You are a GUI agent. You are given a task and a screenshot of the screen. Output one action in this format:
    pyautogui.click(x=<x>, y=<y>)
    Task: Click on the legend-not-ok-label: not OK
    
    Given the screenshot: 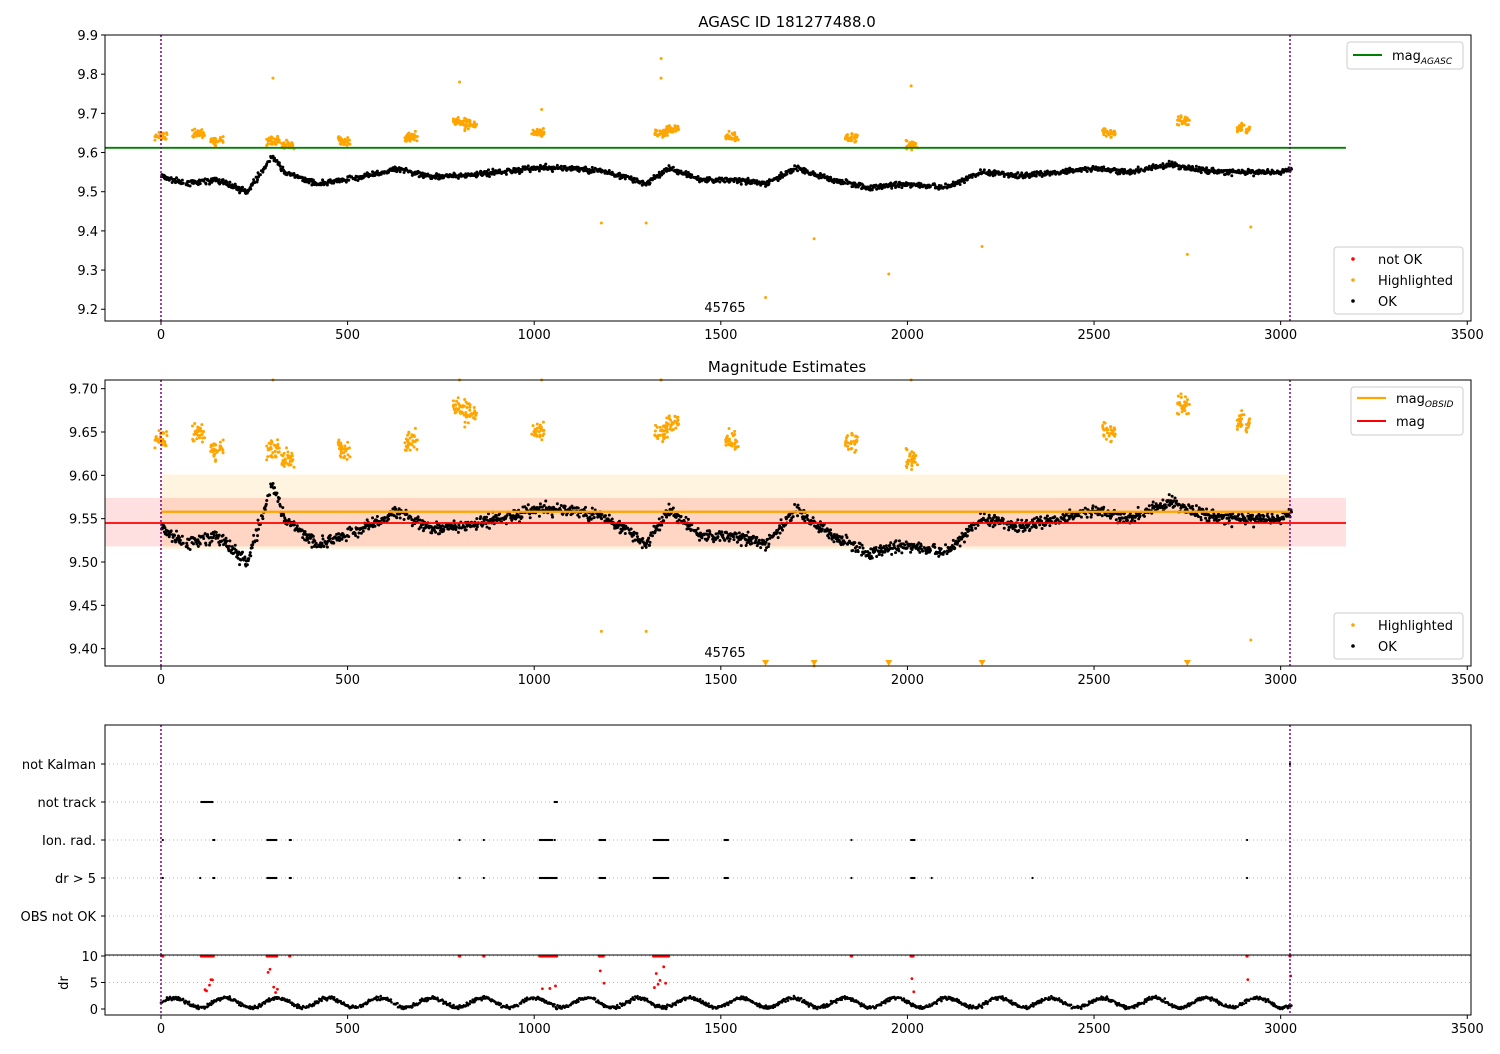 What is the action you would take?
    pyautogui.click(x=1400, y=260)
    